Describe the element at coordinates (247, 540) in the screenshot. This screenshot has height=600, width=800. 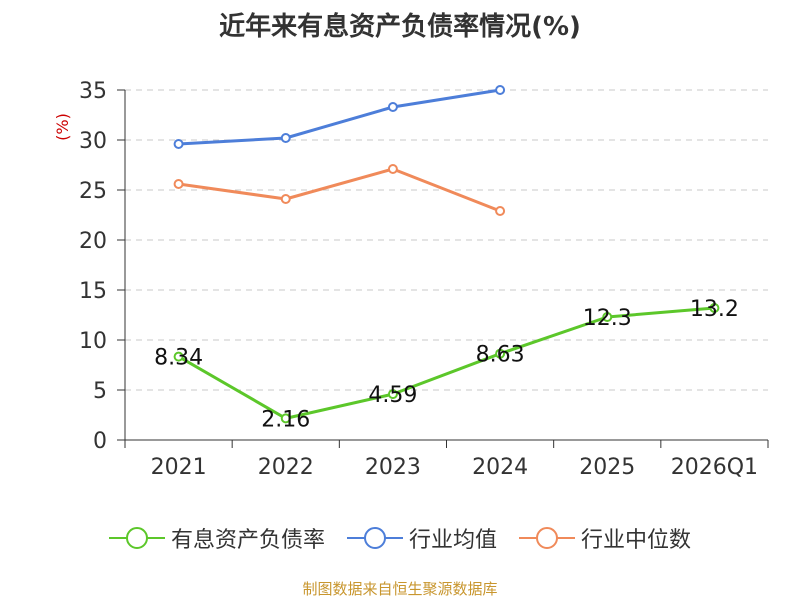
I see `legend-label: 有息资产负债率` at that location.